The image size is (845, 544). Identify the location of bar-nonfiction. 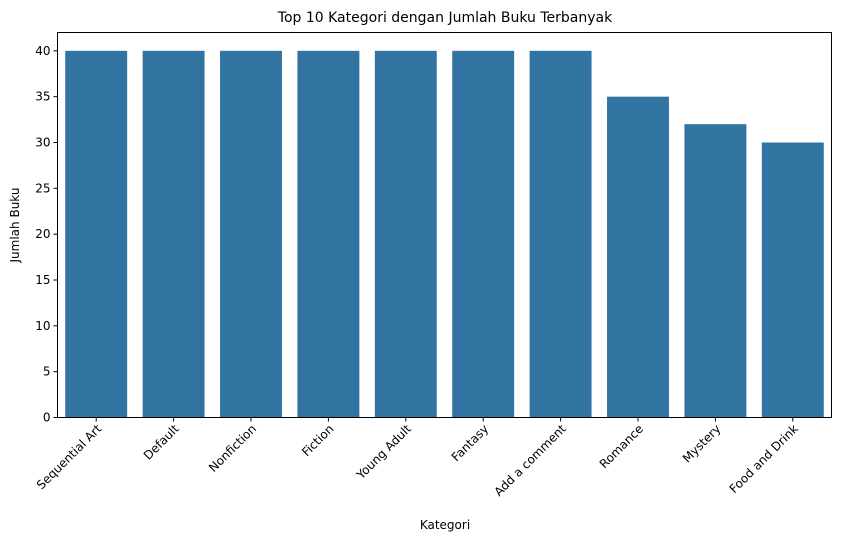
(251, 234).